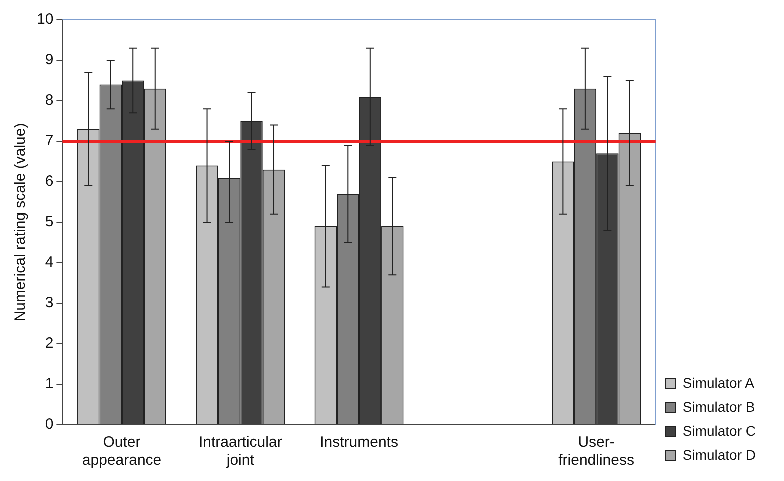 This screenshot has width=784, height=481. Describe the element at coordinates (49, 60) in the screenshot. I see `y-tick-label: 9` at that location.